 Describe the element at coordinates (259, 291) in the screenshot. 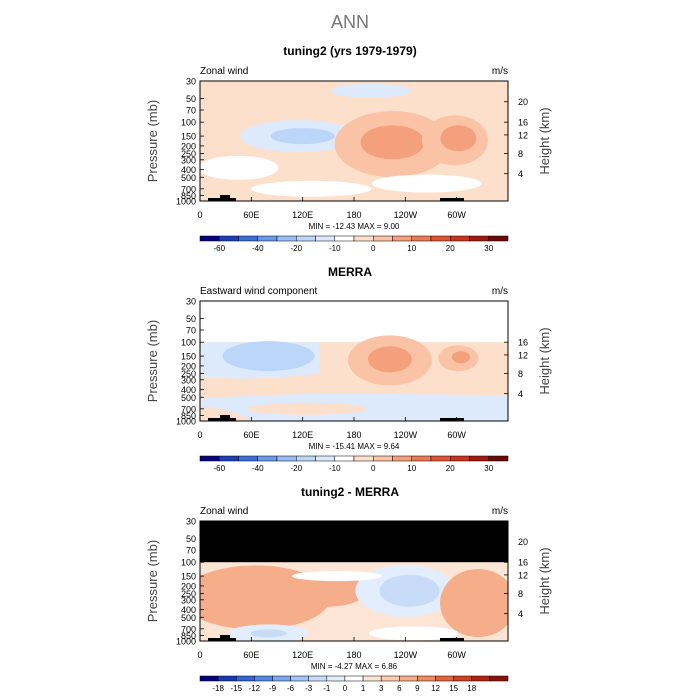

I see `panel-label: Eastward wind component` at that location.